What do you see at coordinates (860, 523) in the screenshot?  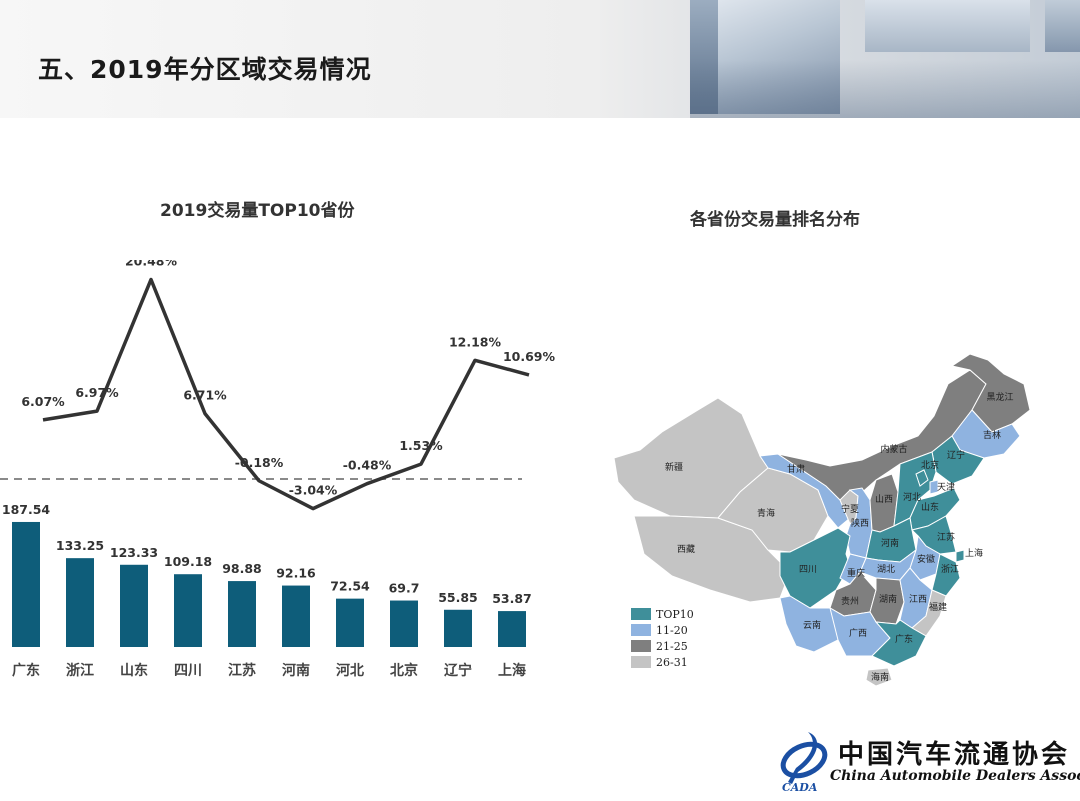 I see `province-label: 陕西` at bounding box center [860, 523].